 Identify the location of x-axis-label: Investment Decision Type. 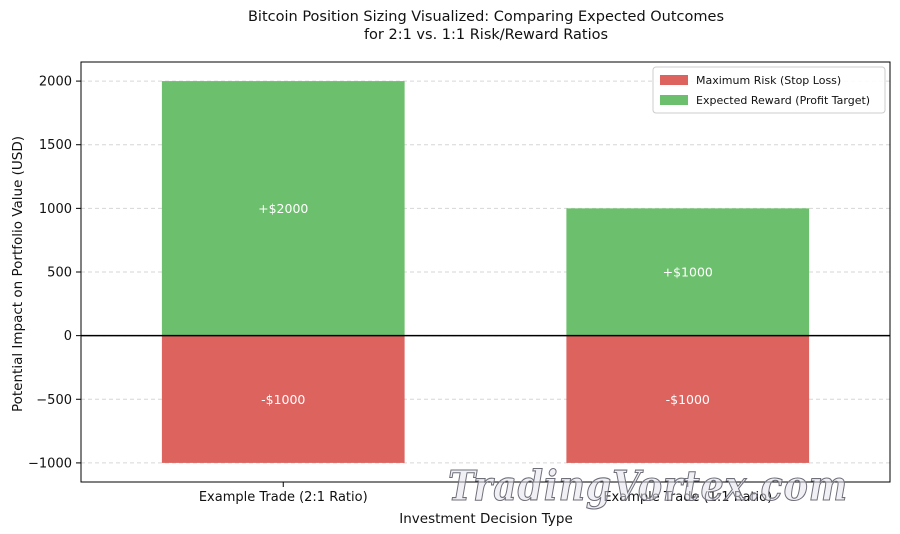
(486, 519).